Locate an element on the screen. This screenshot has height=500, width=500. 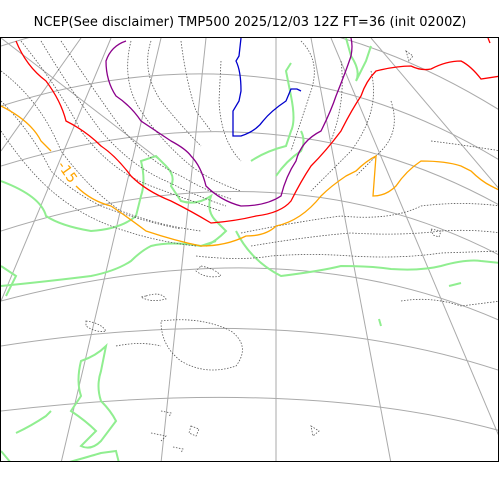
coastline-pacific is located at coordinates (366, 254).